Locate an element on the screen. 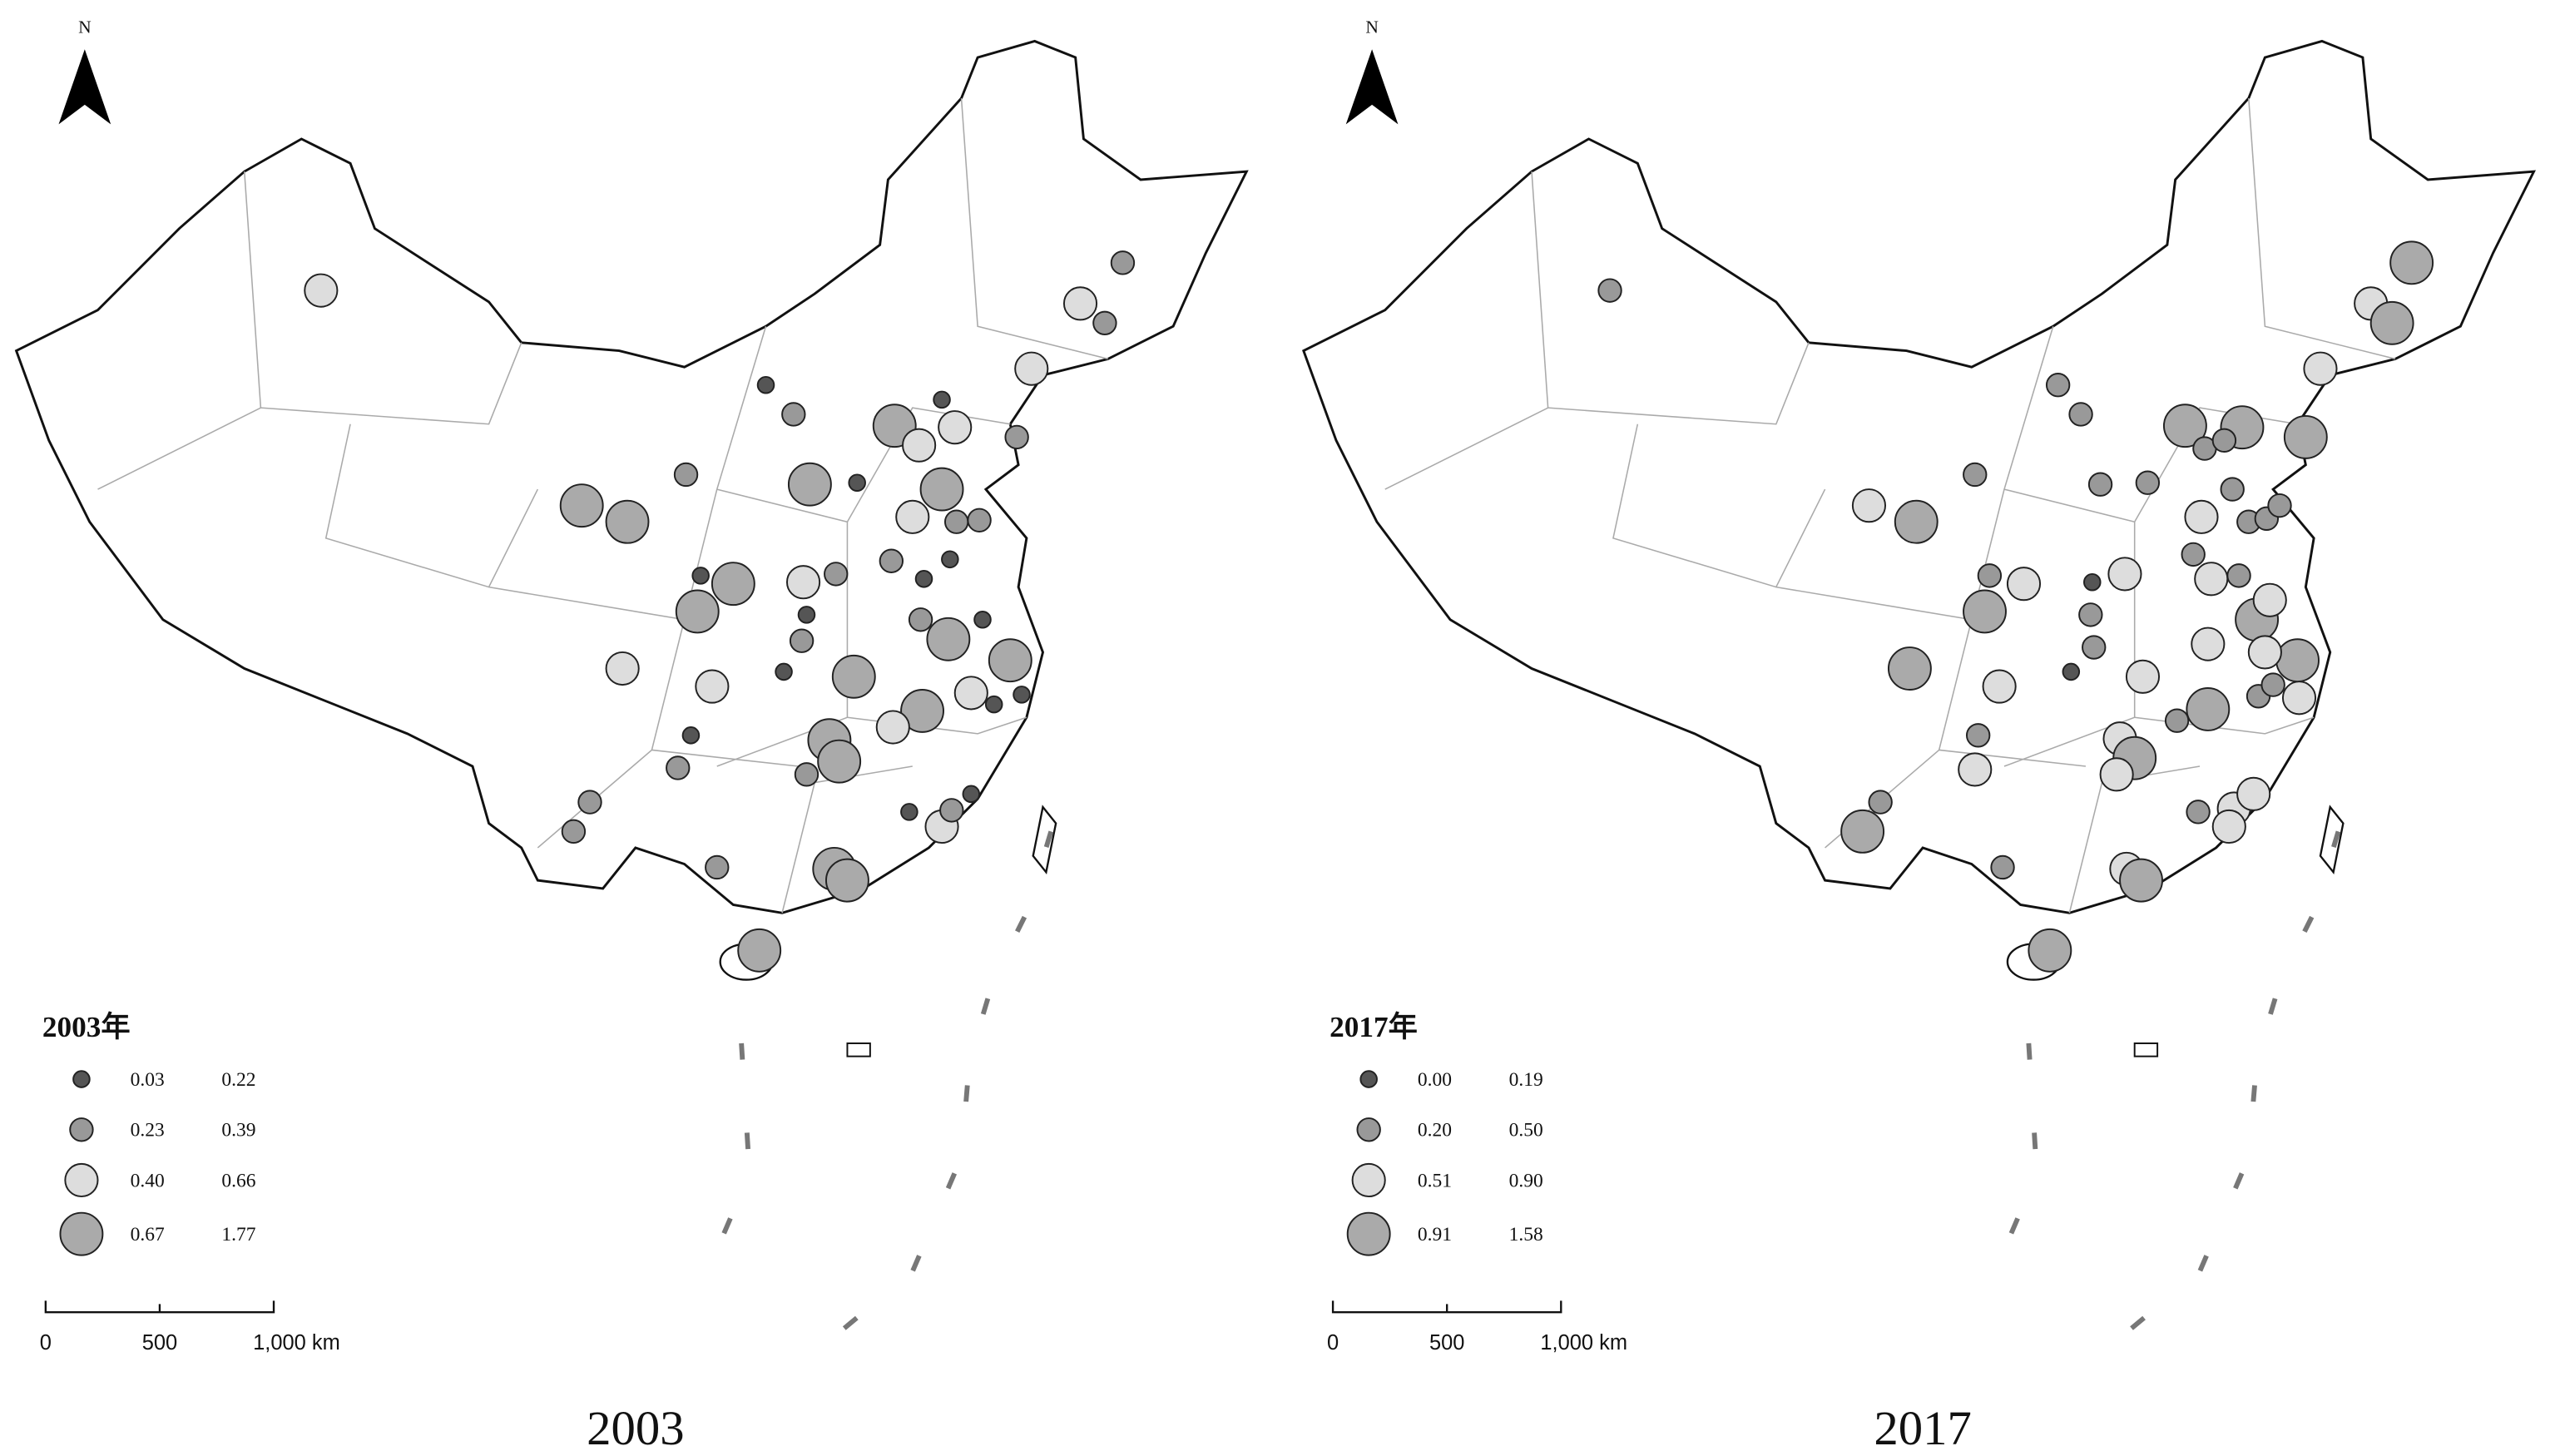 The height and width of the screenshot is (1456, 2555). legend-low: 0.51 is located at coordinates (1435, 1180).